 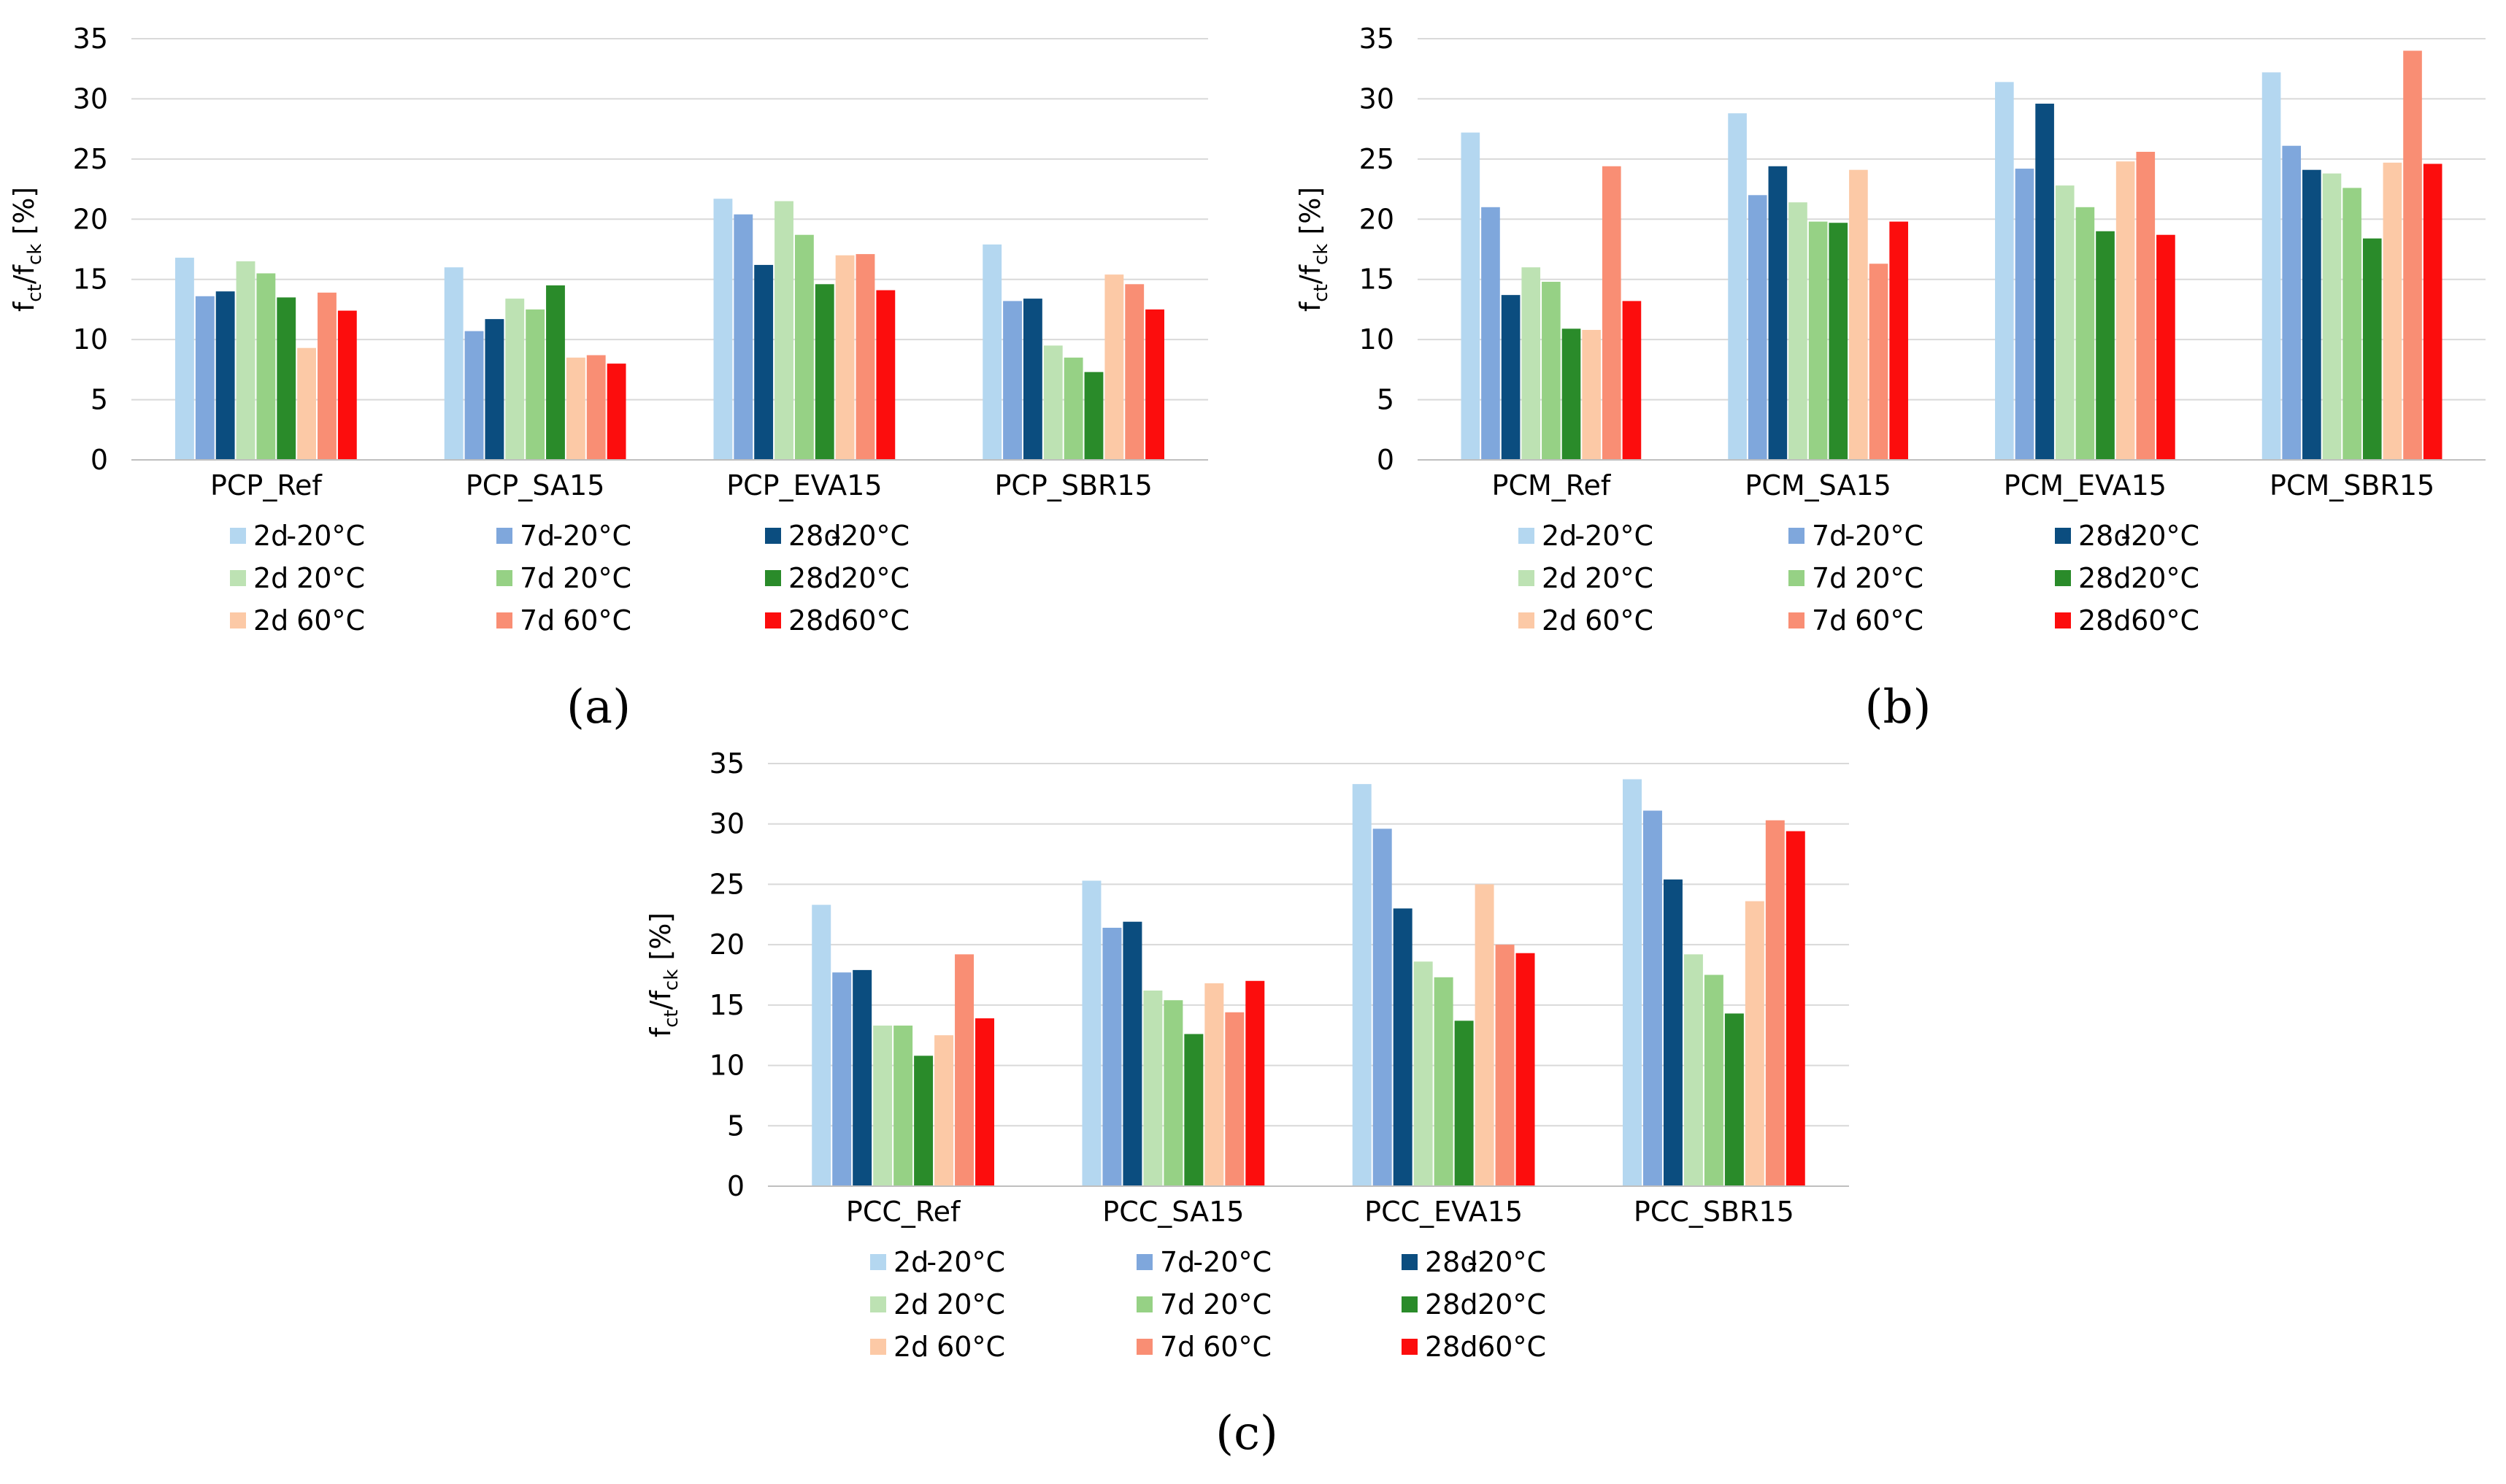 What do you see at coordinates (1632, 982) in the screenshot?
I see `bar-PCC_SBR15-2d_-20°C` at bounding box center [1632, 982].